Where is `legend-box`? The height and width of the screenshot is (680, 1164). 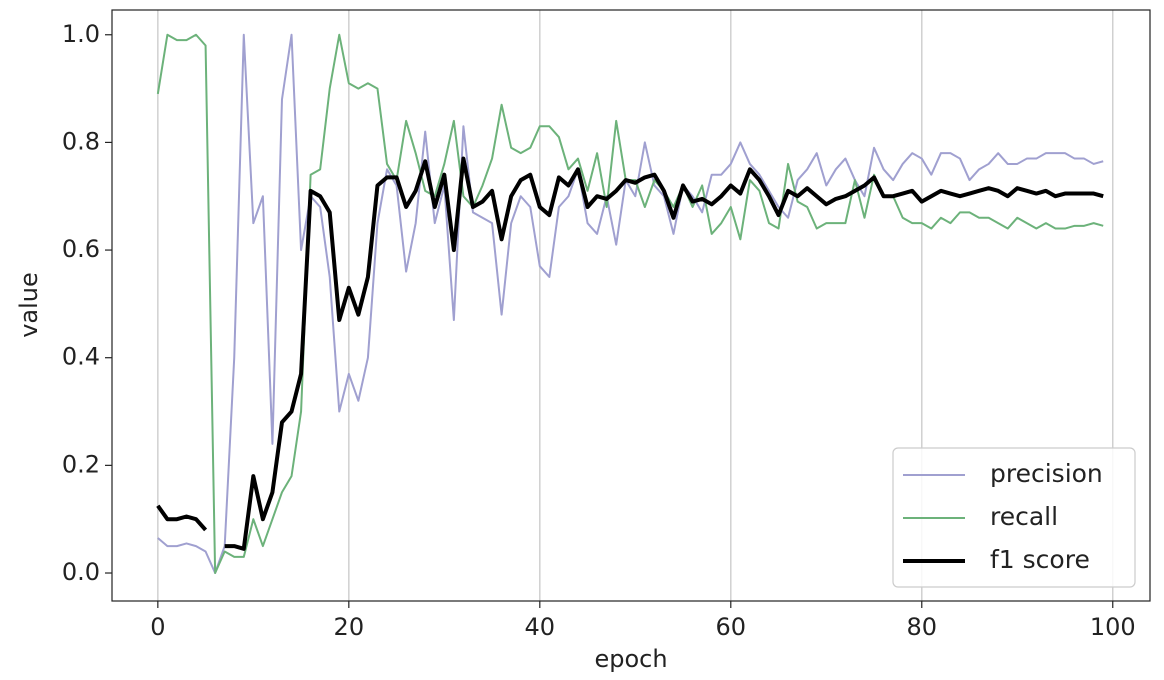 legend-box is located at coordinates (1014, 517).